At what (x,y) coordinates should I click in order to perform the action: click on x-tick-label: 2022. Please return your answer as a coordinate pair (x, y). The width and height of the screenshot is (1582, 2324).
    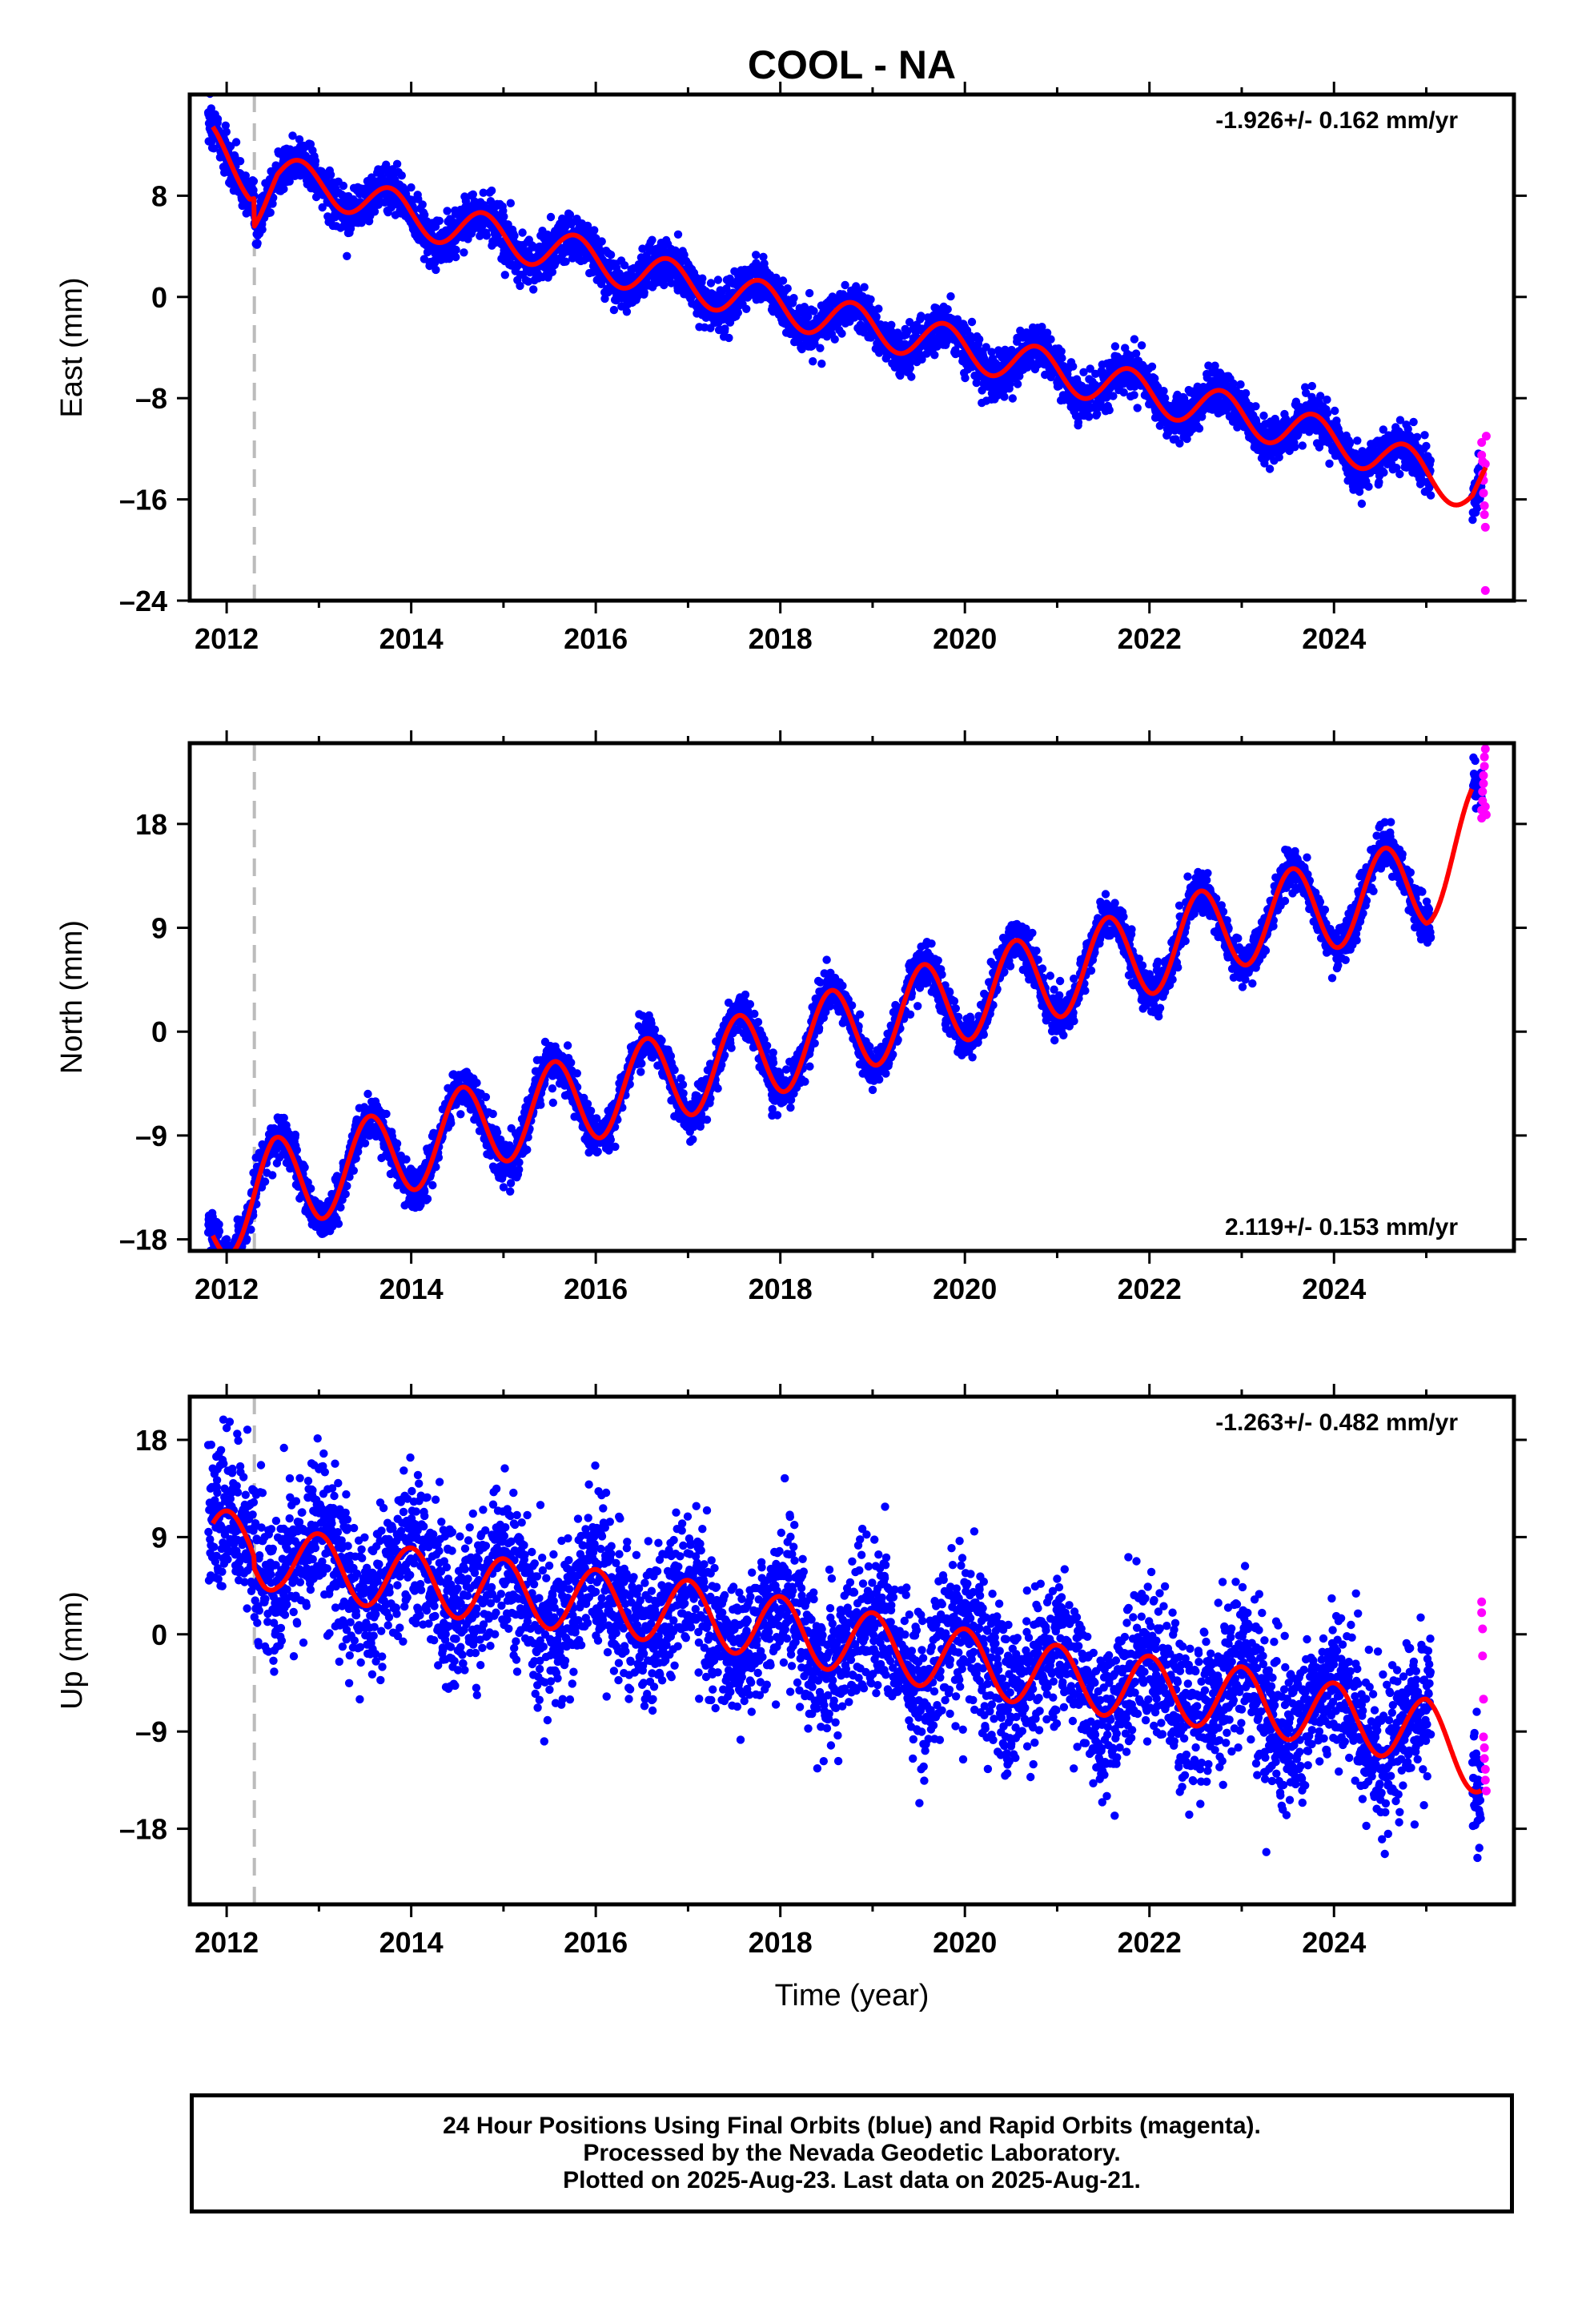
    Looking at the image, I should click on (1150, 638).